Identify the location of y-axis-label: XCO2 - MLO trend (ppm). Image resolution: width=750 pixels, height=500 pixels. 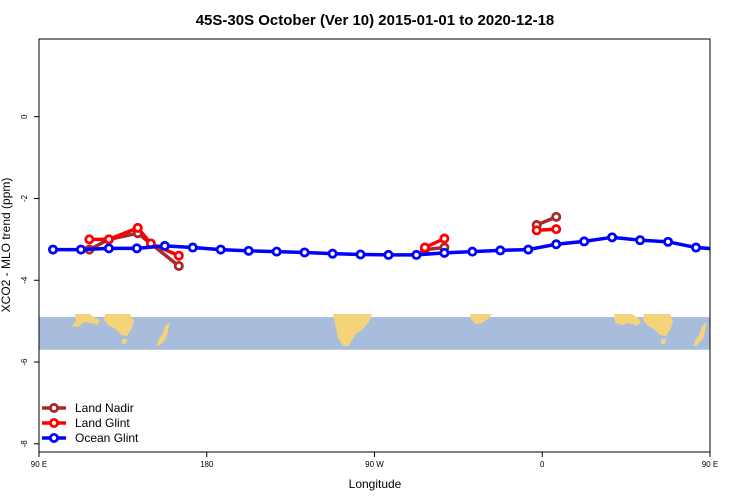
(6, 245).